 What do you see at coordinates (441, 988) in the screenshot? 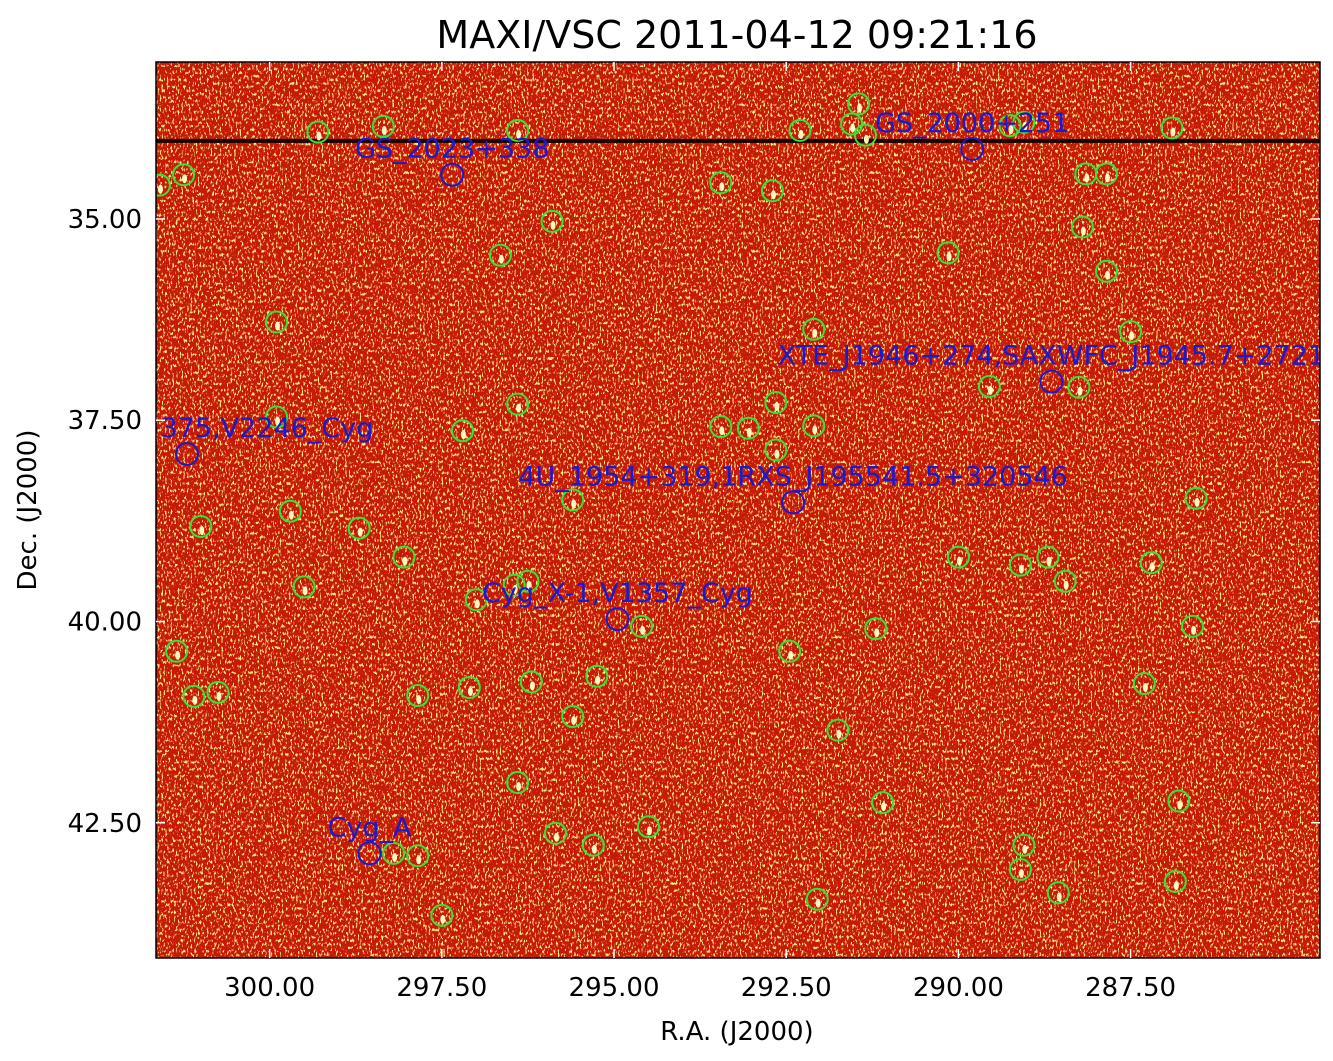
I see `x-tick-label: 297.50` at bounding box center [441, 988].